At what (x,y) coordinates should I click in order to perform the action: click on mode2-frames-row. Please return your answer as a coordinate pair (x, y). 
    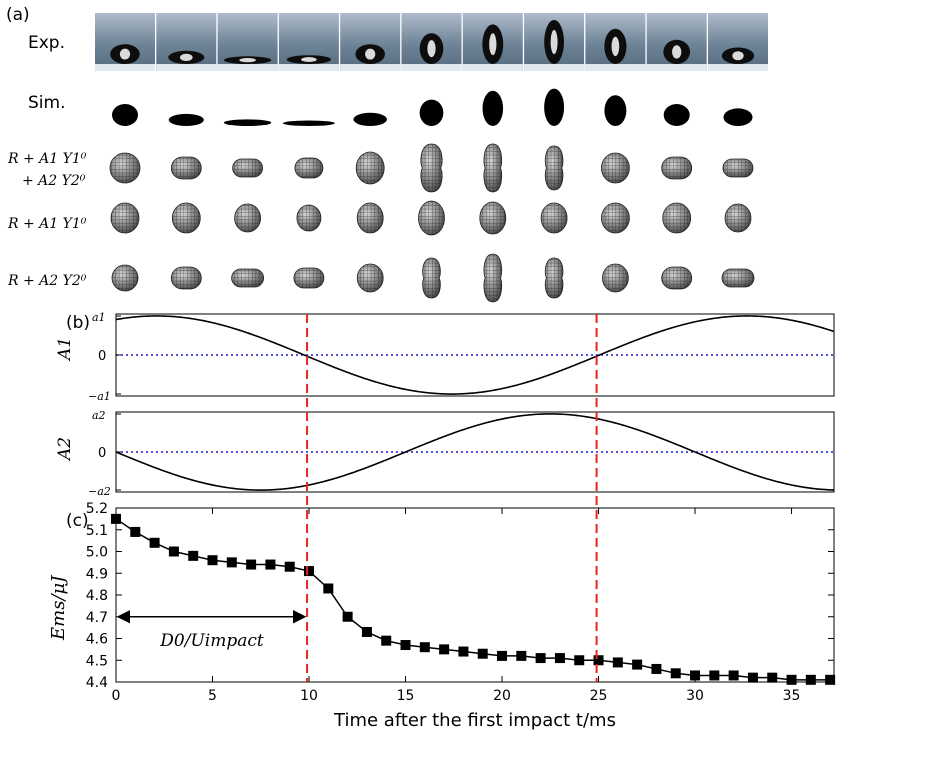
    Looking at the image, I should click on (433, 278).